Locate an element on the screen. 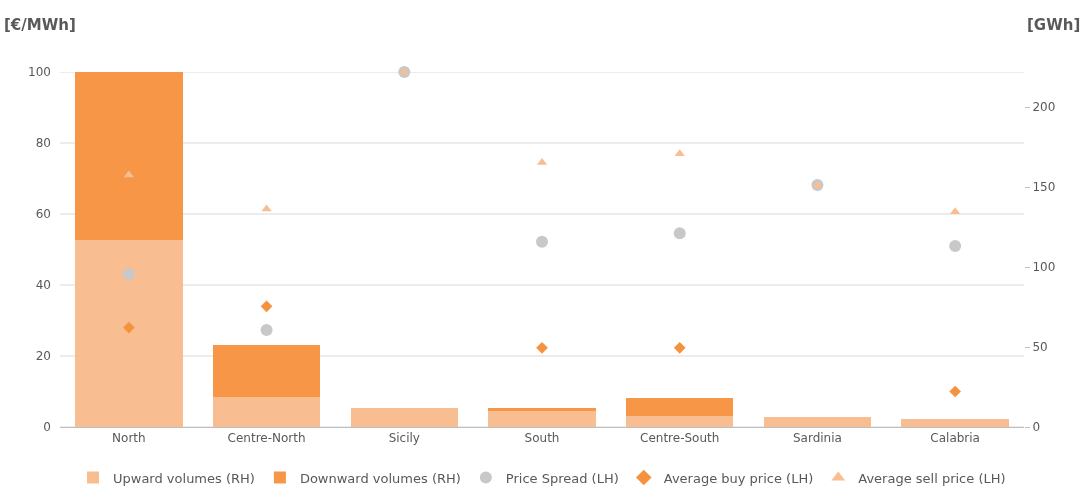 The height and width of the screenshot is (504, 1084). y-tick-label: 100 is located at coordinates (39, 72).